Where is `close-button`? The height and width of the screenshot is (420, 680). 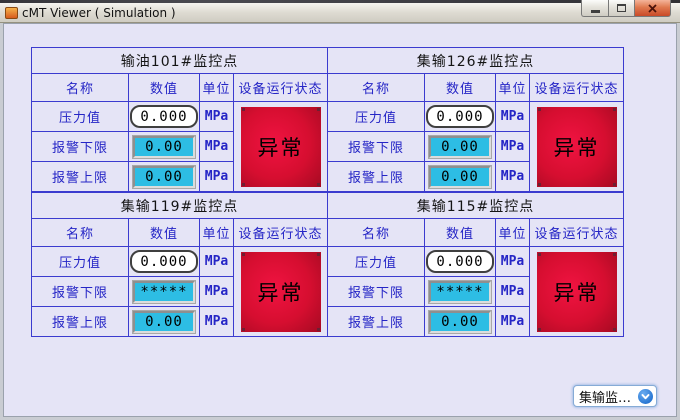 close-button is located at coordinates (653, 8).